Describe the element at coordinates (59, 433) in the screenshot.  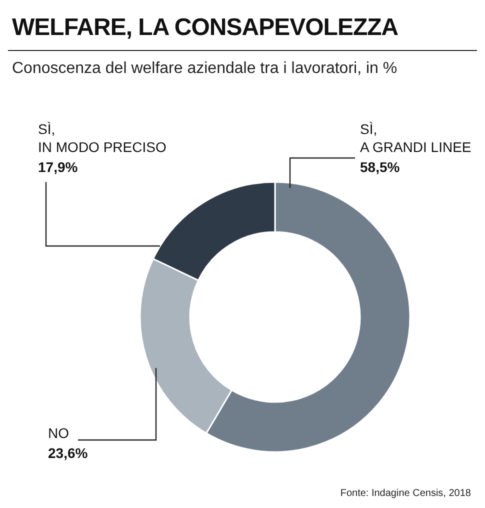
I see `slice-label: NO` at that location.